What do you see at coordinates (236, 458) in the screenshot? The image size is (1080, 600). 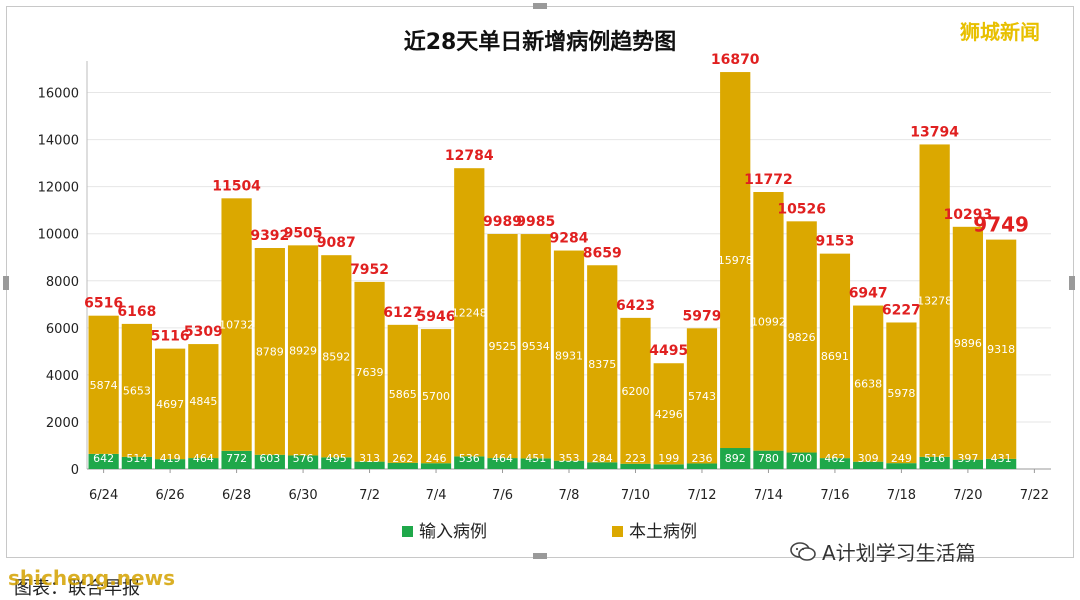 I see `imported-value-label: 772` at bounding box center [236, 458].